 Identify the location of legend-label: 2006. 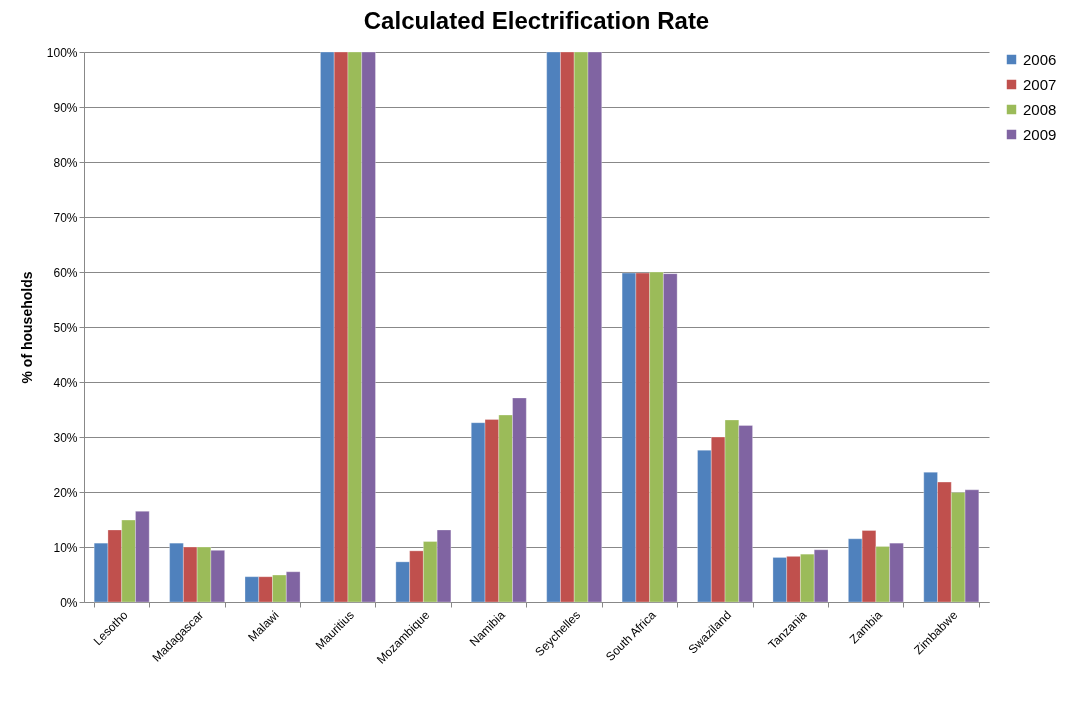
(1040, 59).